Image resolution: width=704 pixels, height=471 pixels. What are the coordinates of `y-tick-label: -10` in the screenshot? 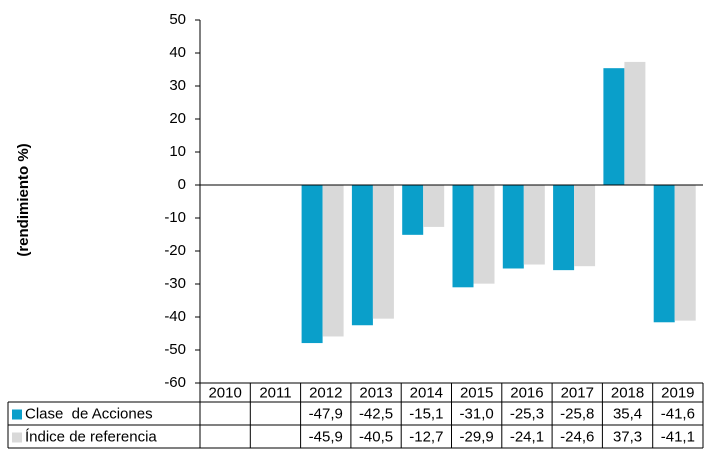 It's located at (175, 217).